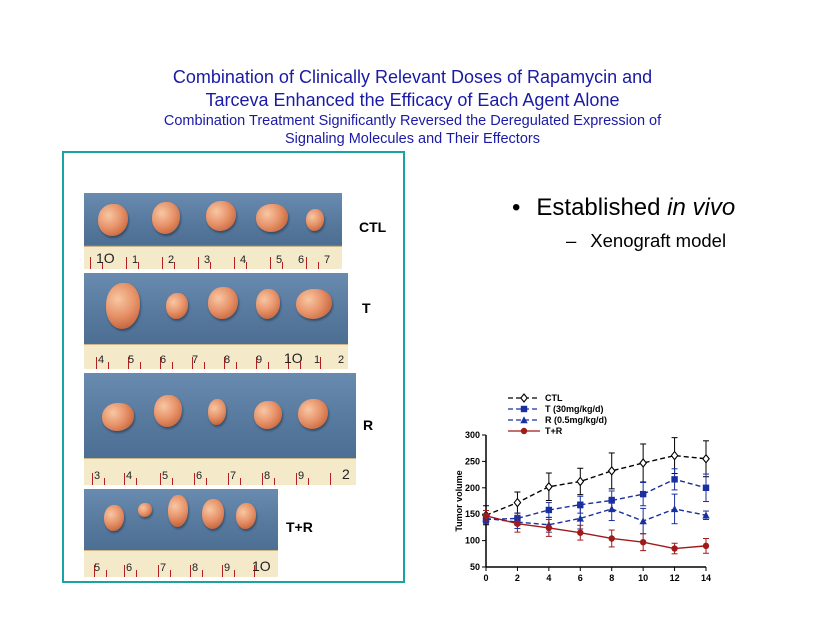 This screenshot has height=638, width=825. I want to click on legend-label: CTL, so click(554, 398).